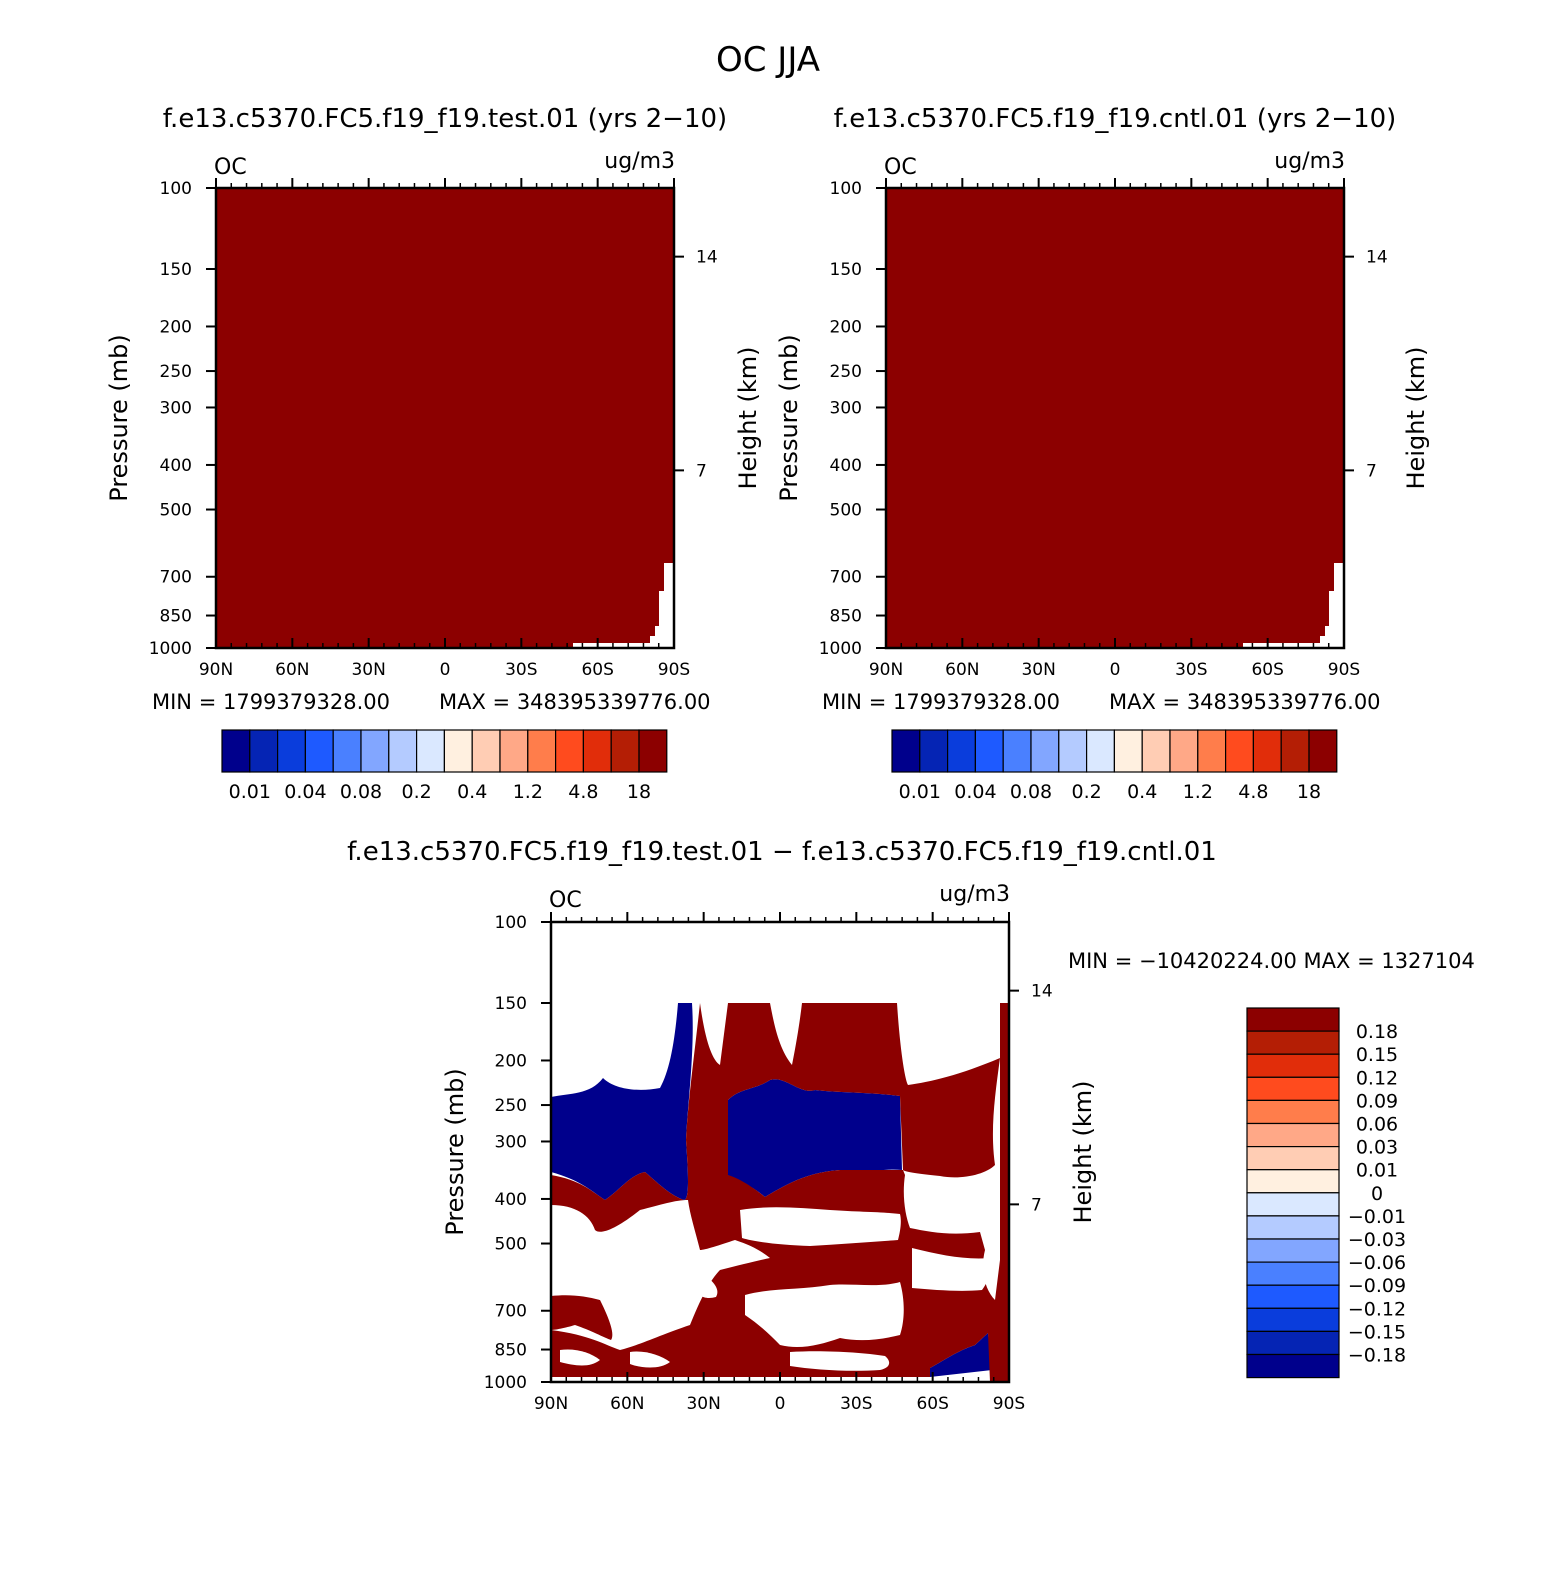  Describe the element at coordinates (1377, 1309) in the screenshot. I see `colorbar-label: −0.12` at that location.